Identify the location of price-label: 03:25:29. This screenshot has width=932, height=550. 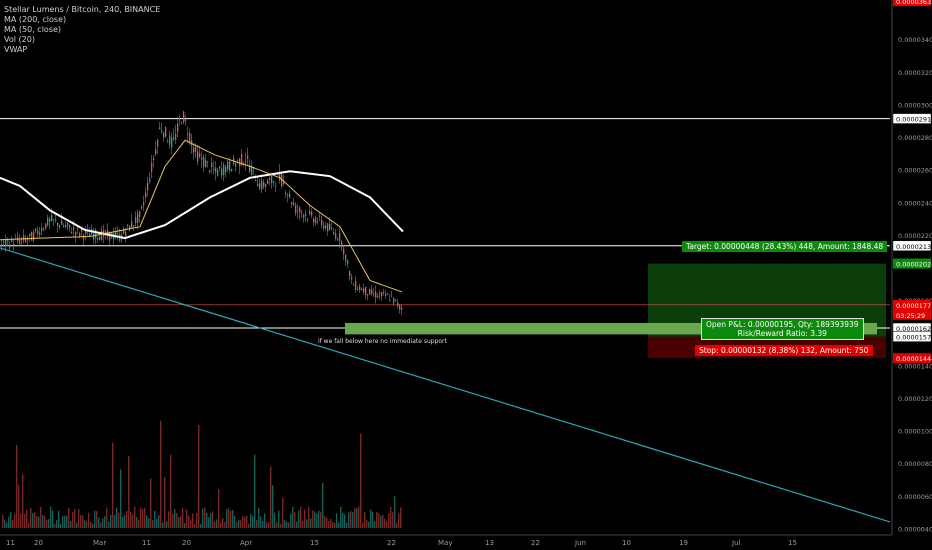
(910, 316).